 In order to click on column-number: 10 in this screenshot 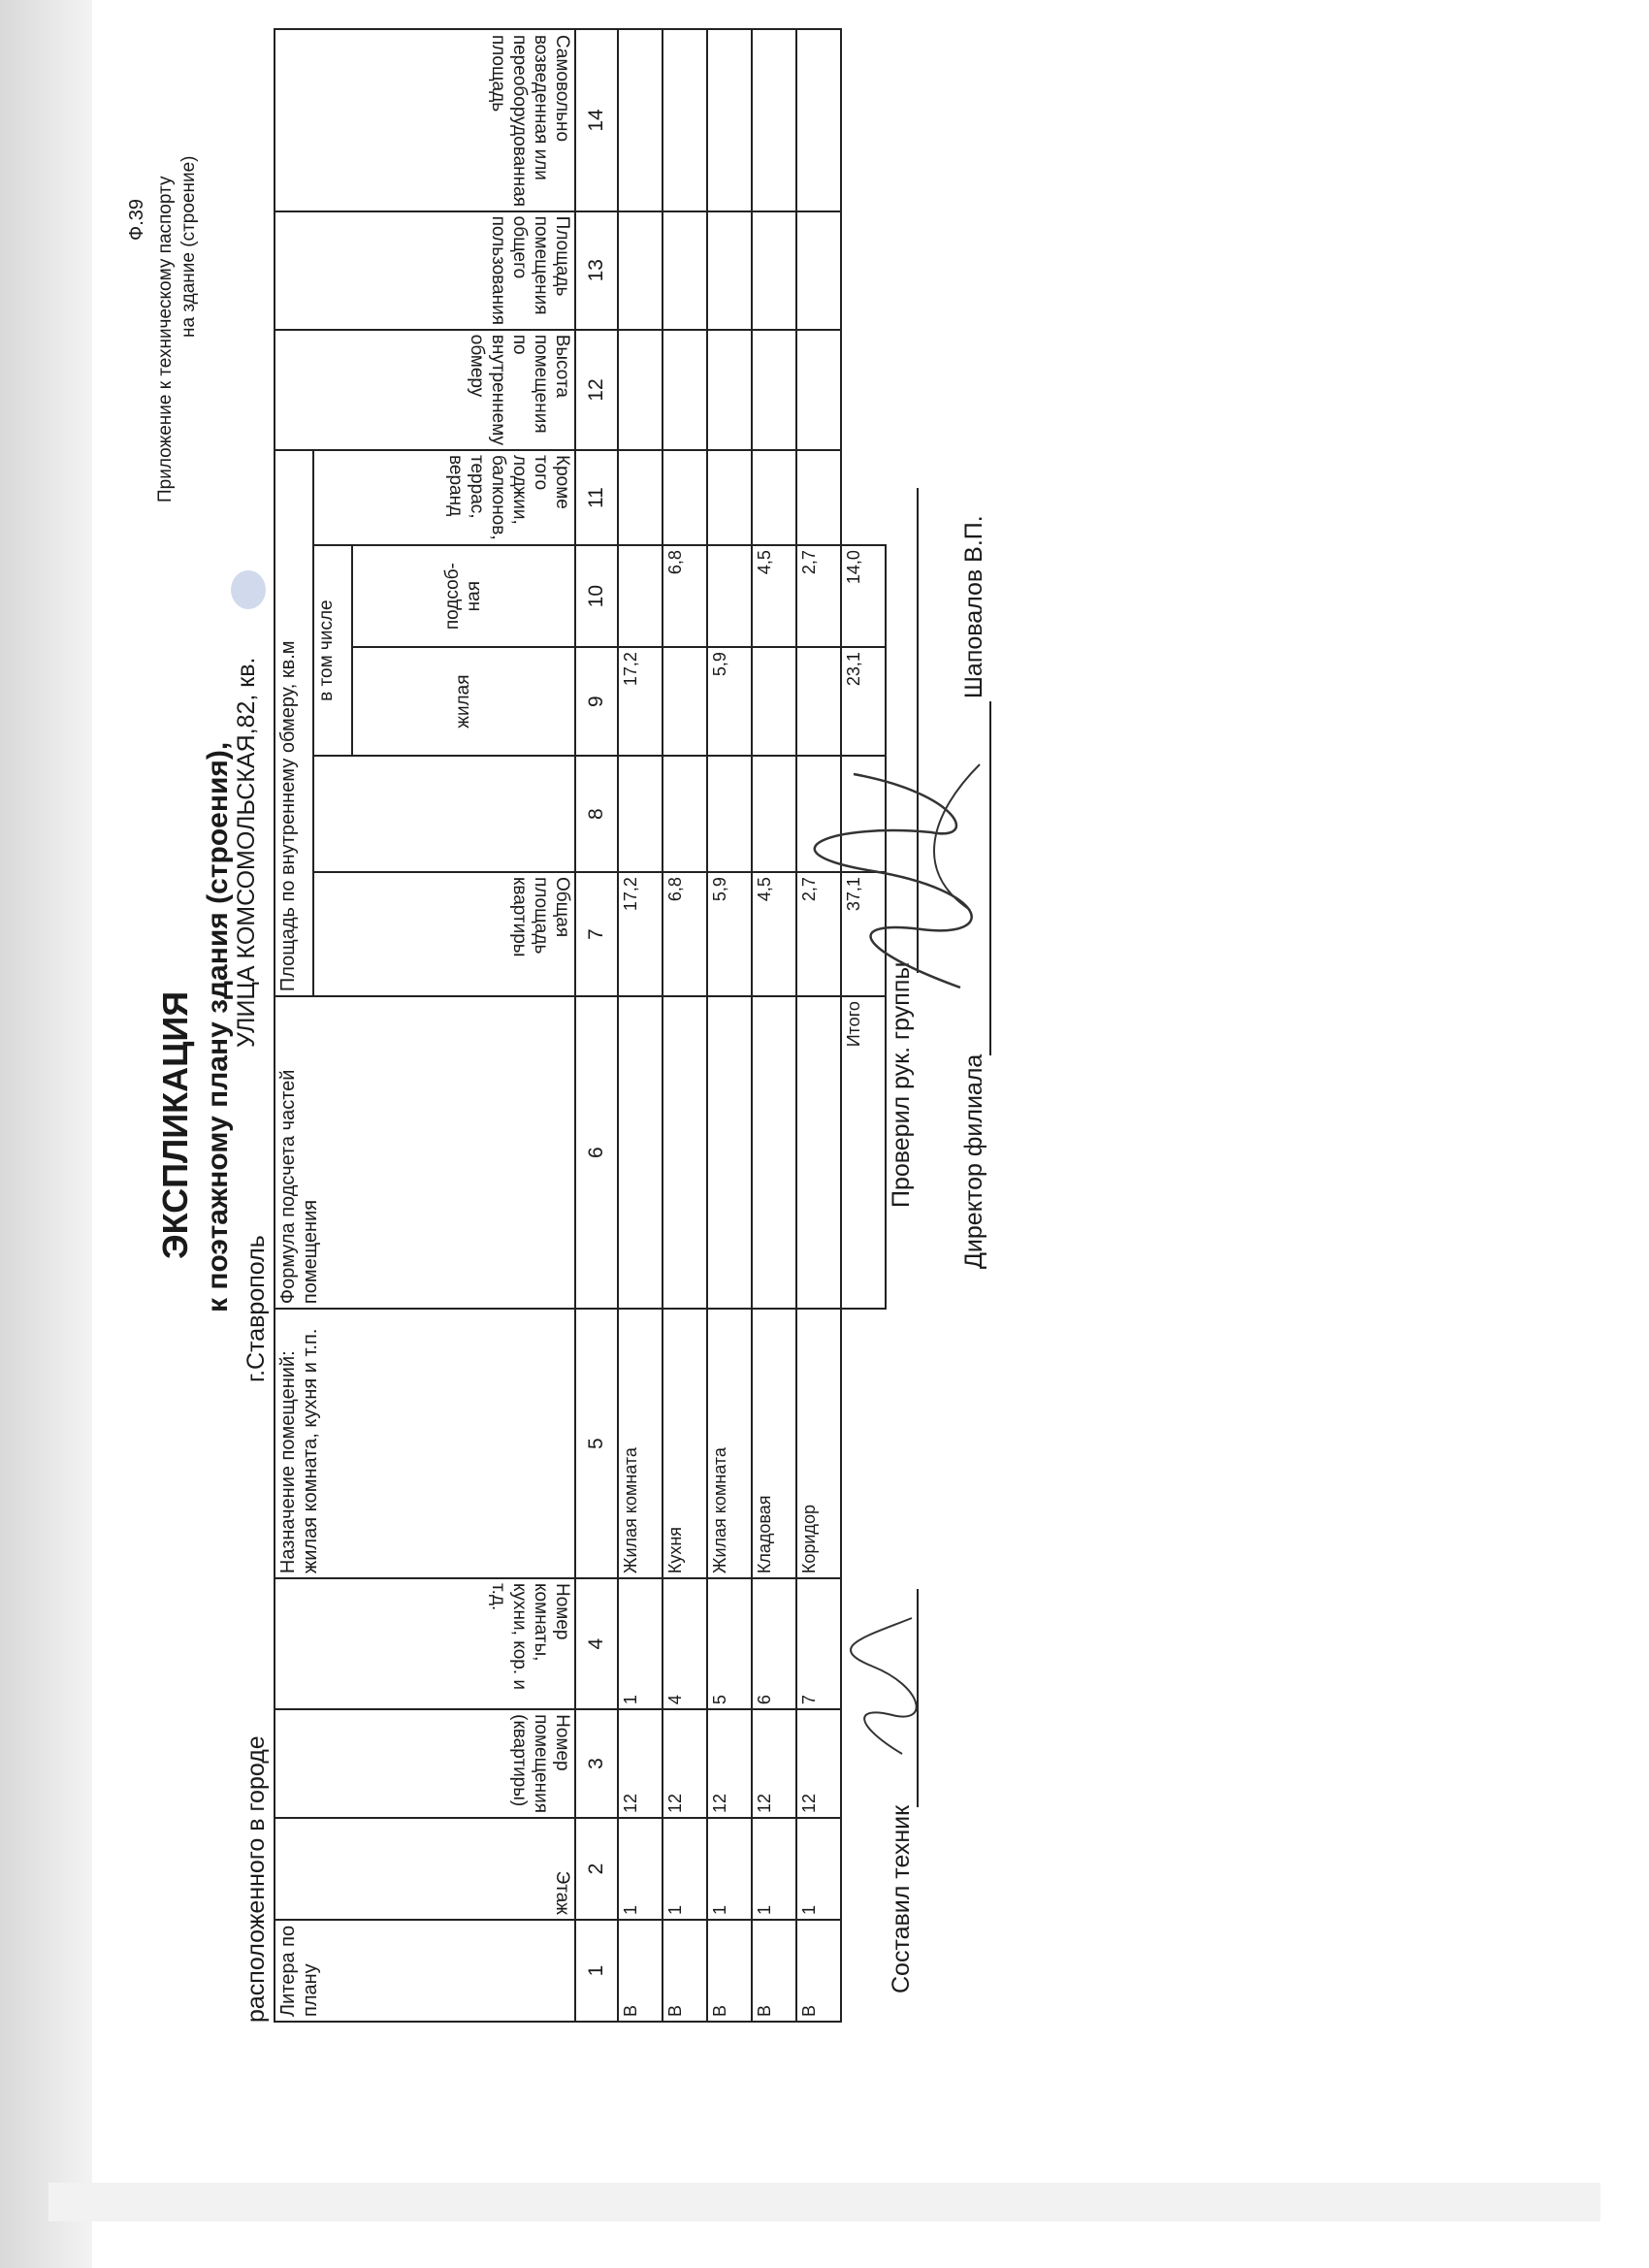, I will do `click(596, 596)`.